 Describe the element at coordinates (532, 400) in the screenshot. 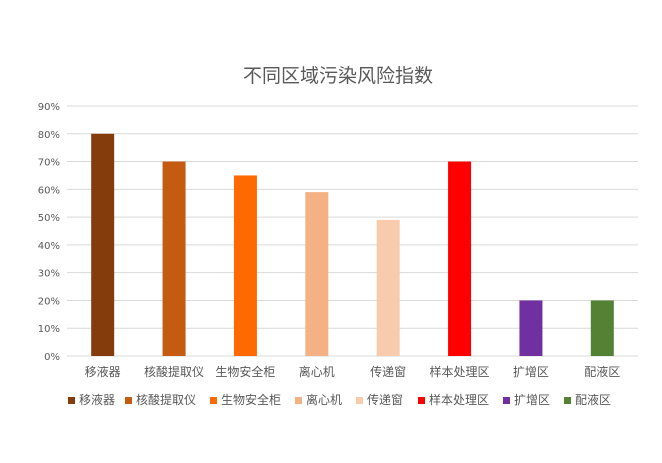

I see `legend-label: 扩增区` at that location.